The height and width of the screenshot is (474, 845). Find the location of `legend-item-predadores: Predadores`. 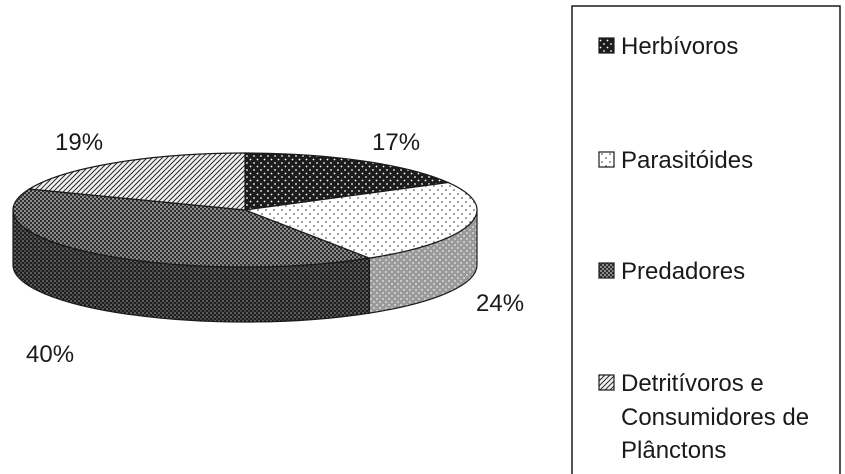

legend-item-predadores: Predadores is located at coordinates (671, 271).